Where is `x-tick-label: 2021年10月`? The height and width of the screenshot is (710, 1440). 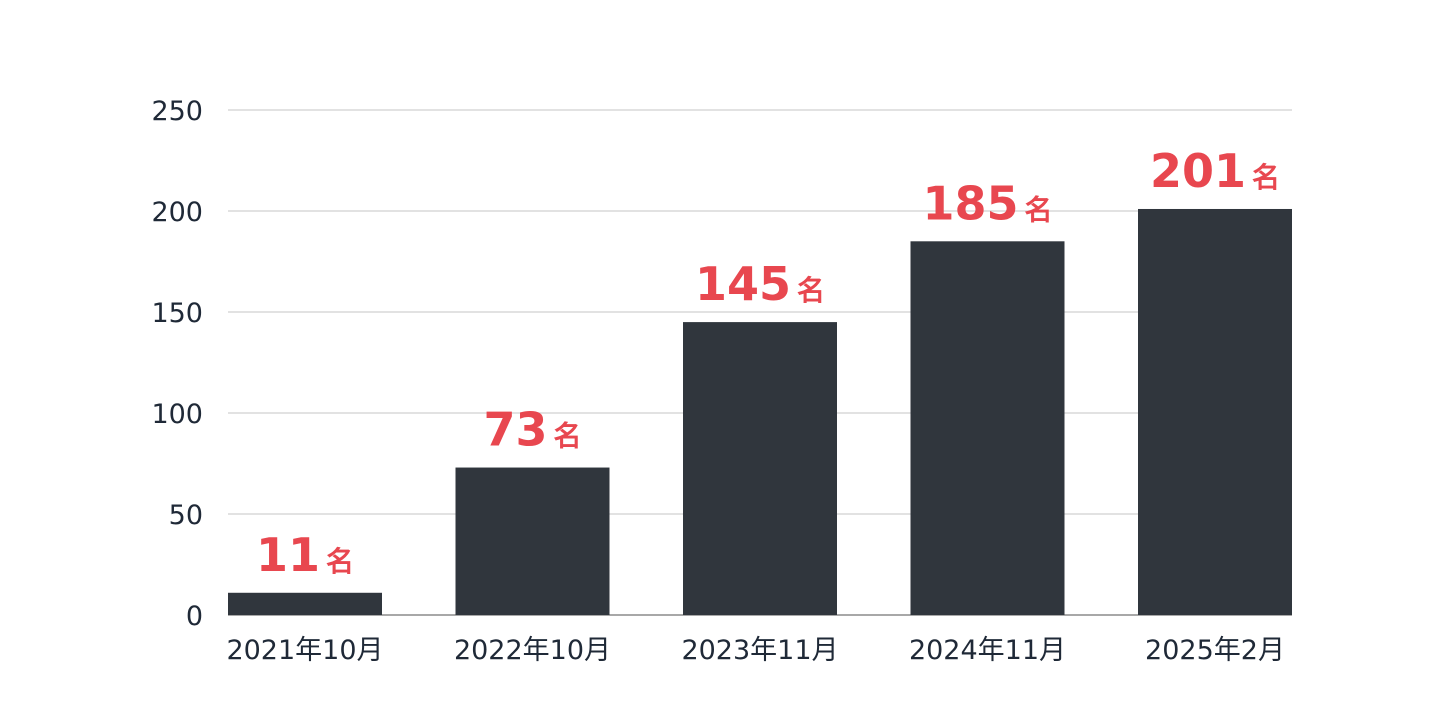
x-tick-label: 2021年10月 is located at coordinates (304, 650).